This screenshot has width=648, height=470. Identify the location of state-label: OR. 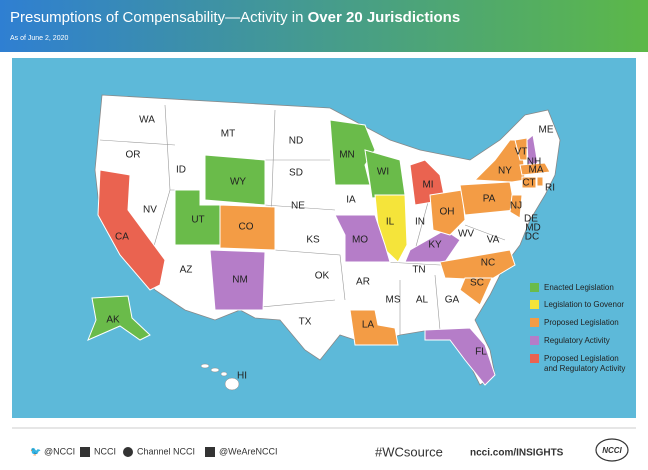
(133, 155).